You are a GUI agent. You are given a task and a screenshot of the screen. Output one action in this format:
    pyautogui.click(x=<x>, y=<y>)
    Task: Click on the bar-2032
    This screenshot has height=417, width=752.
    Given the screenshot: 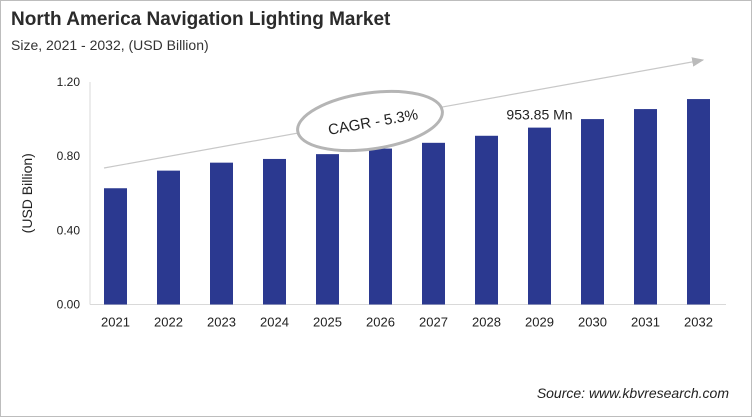 What is the action you would take?
    pyautogui.click(x=698, y=202)
    